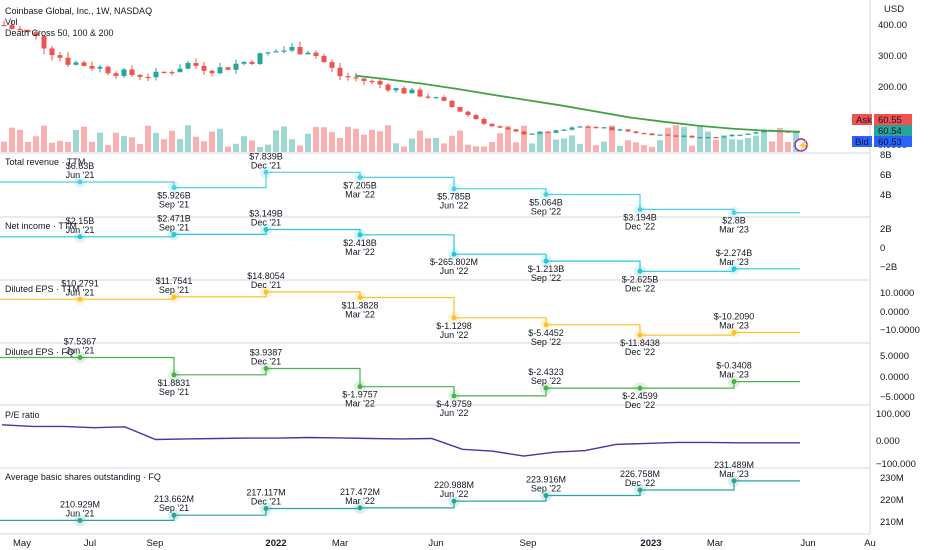 The height and width of the screenshot is (550, 932). Describe the element at coordinates (807, 543) in the screenshot. I see `time-axis-label: Jun` at that location.